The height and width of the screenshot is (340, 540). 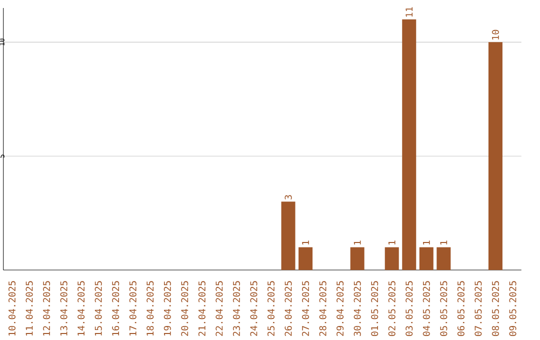 What do you see at coordinates (288, 197) in the screenshot?
I see `data-label: 3` at bounding box center [288, 197].